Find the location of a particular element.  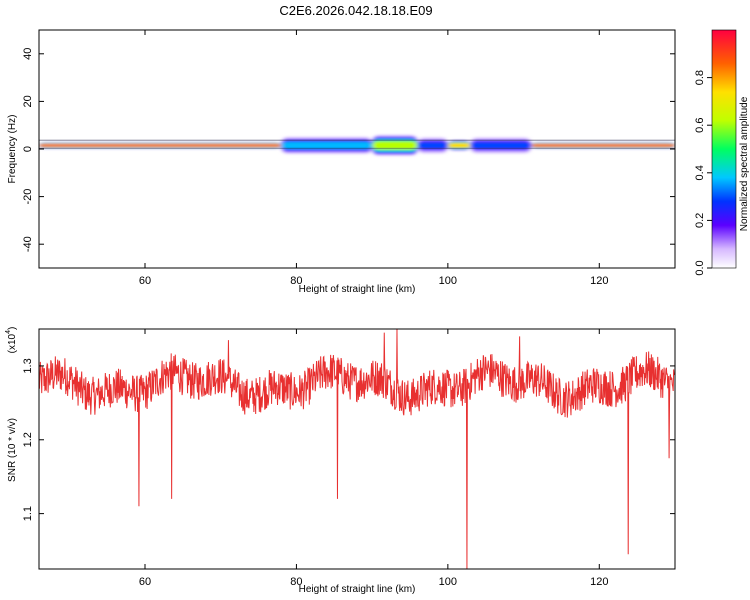

colorbar-tick-label: 0.6 is located at coordinates (700, 125).